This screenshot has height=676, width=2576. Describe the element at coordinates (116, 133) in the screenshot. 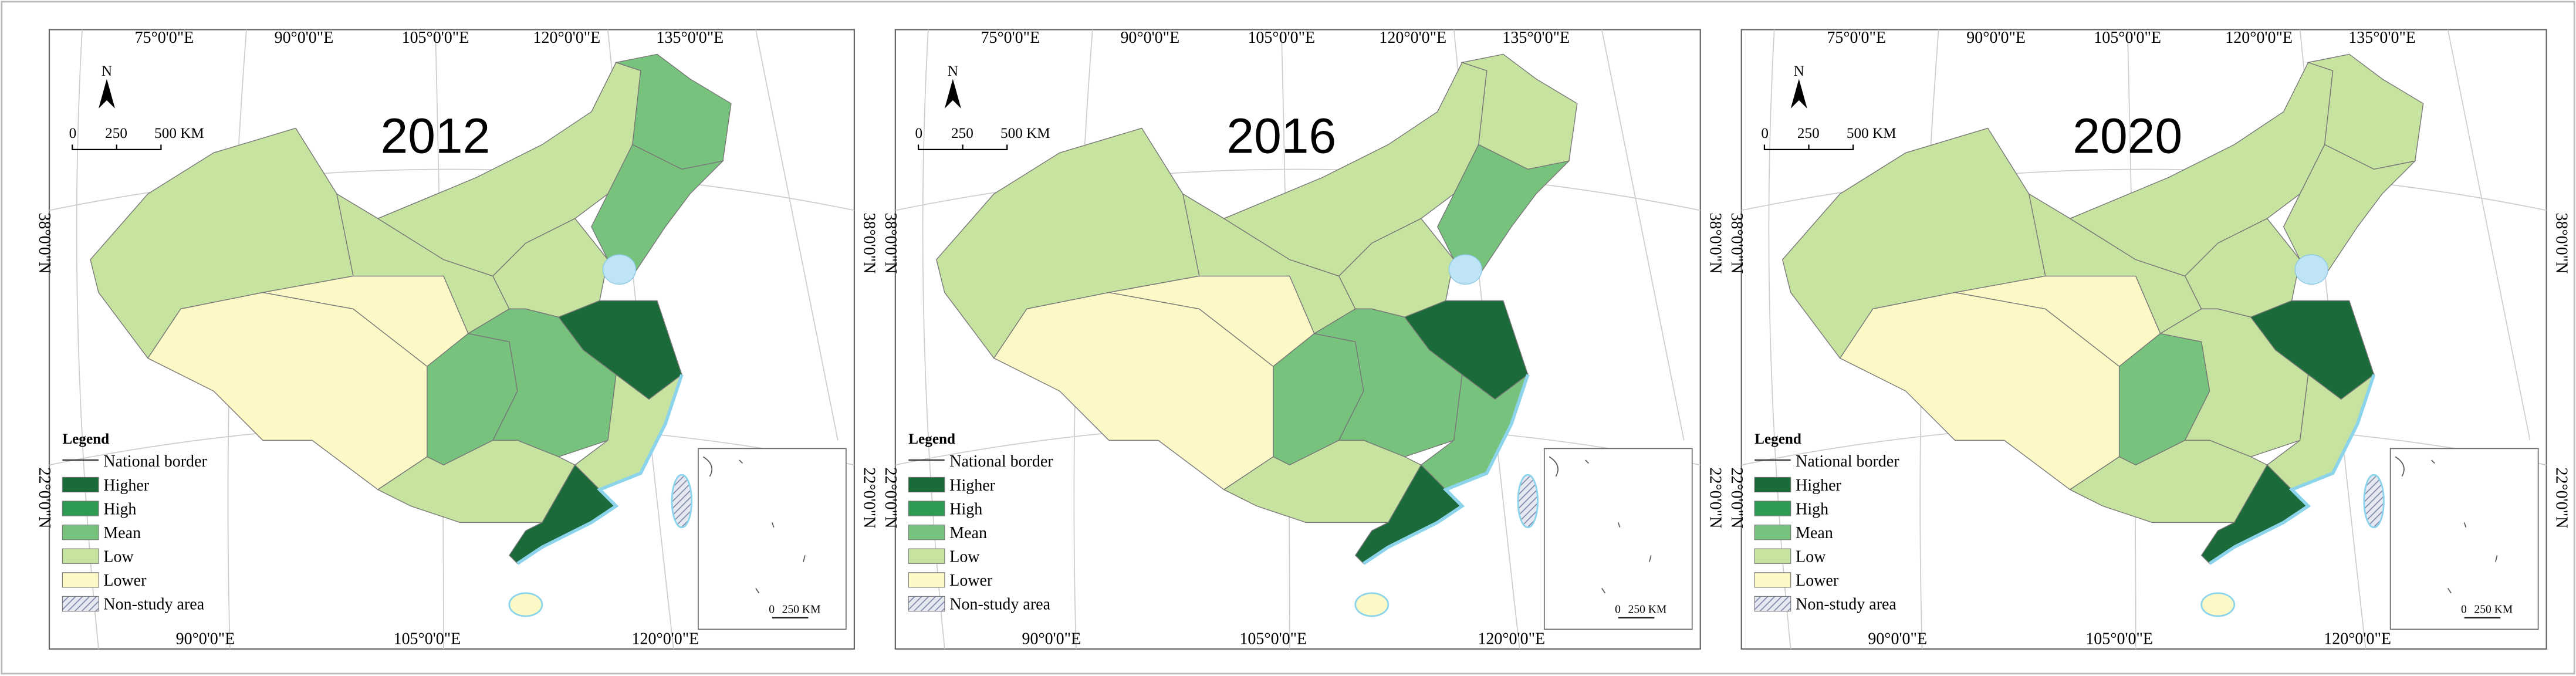

I see `scale-label: 250` at that location.